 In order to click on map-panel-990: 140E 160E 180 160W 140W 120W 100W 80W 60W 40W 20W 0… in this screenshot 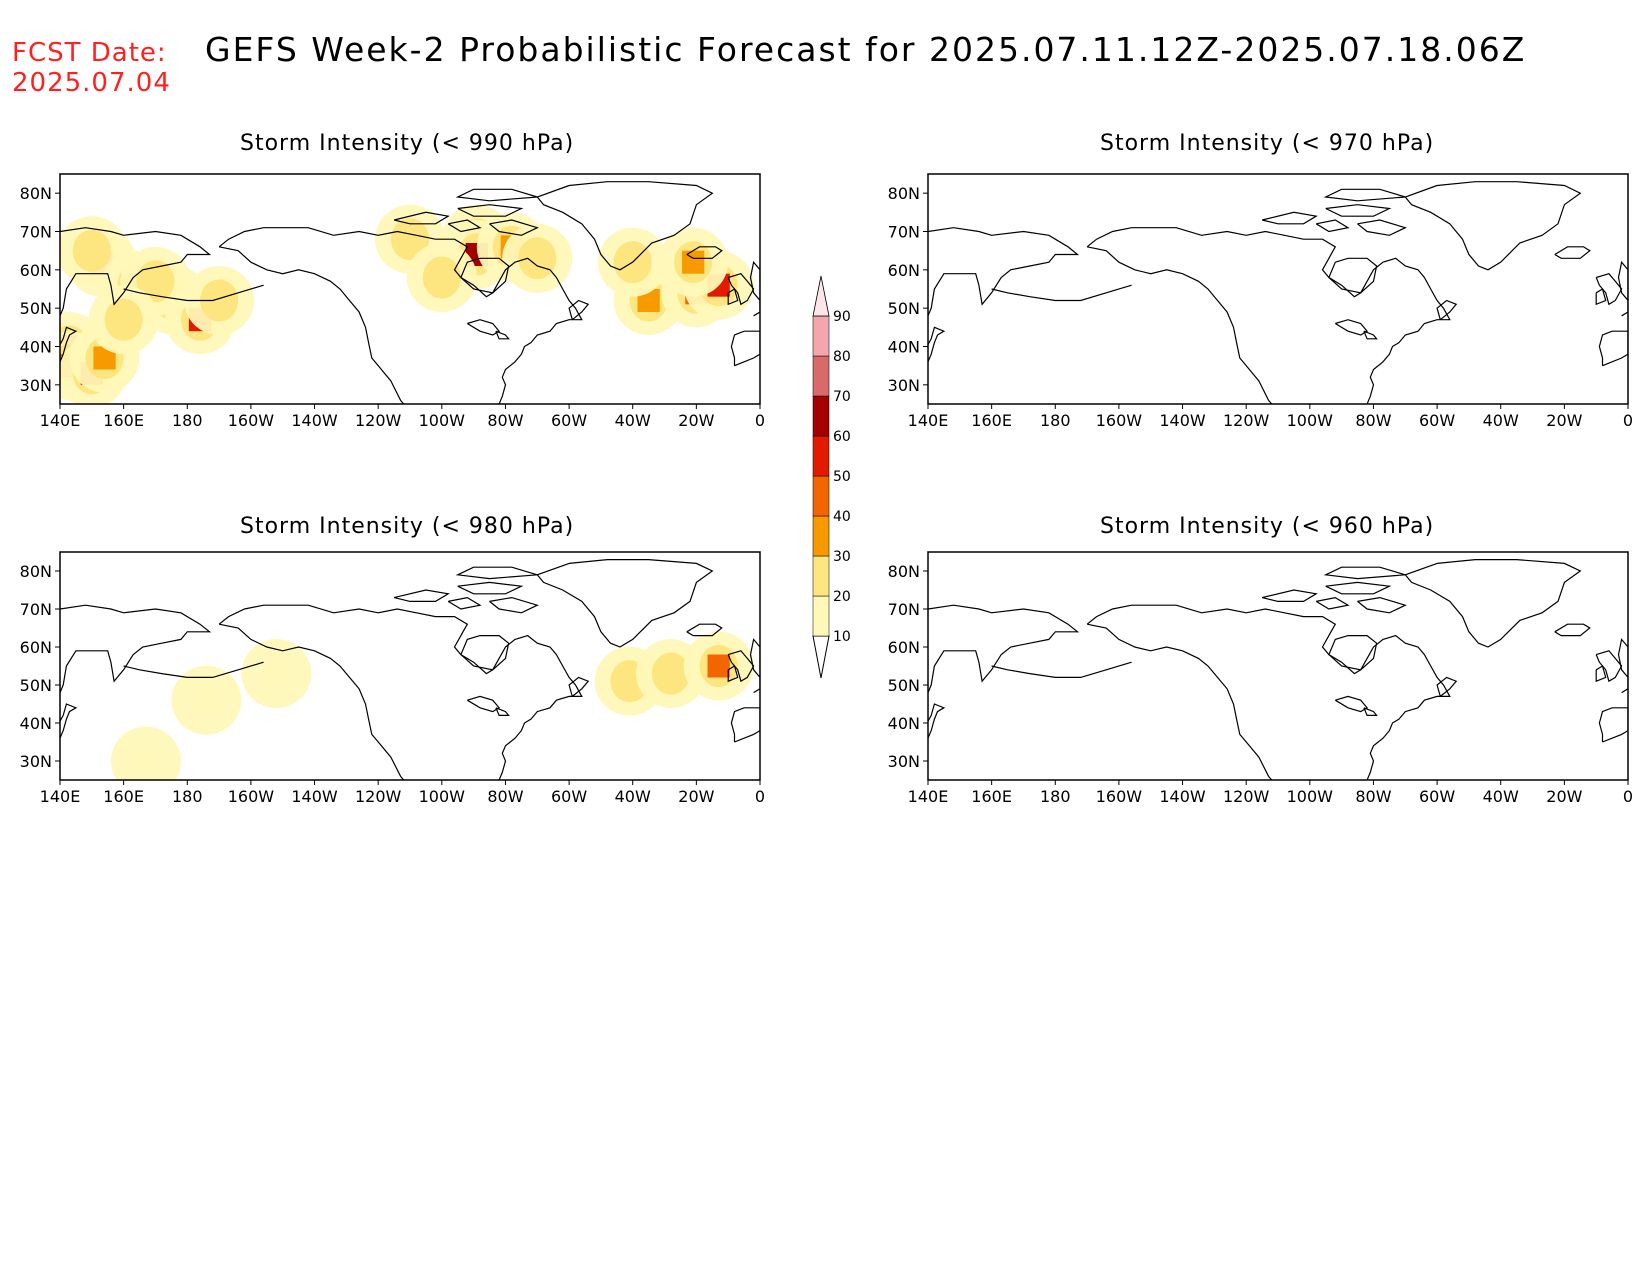, I will do `click(392, 301)`.